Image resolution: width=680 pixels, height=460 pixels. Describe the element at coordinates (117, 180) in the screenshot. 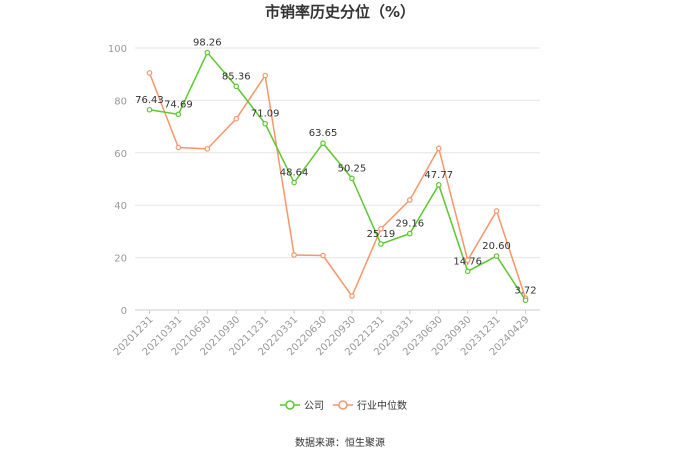

I see `y-axis: 0 20 40 60 80 100` at that location.